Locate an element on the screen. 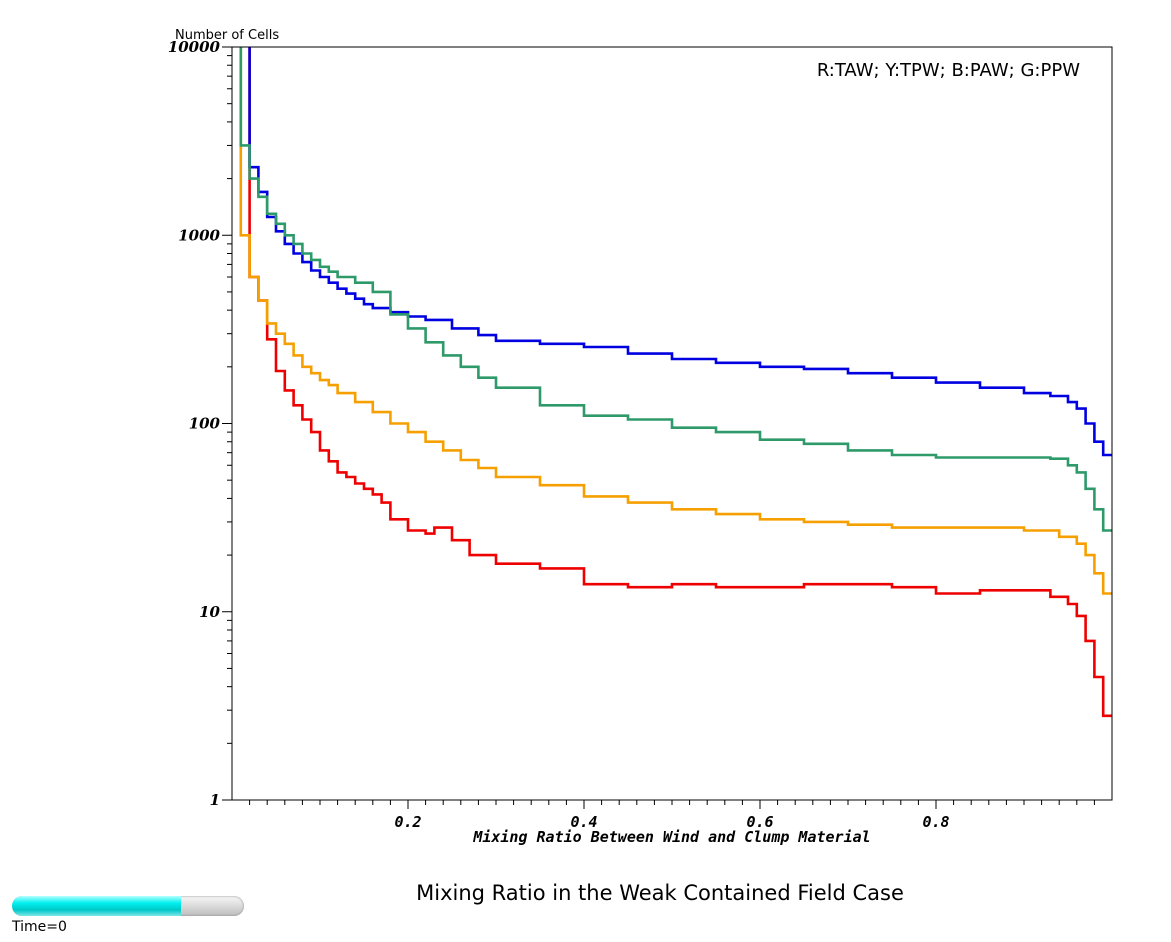 The height and width of the screenshot is (942, 1171). time-slider is located at coordinates (128, 906).